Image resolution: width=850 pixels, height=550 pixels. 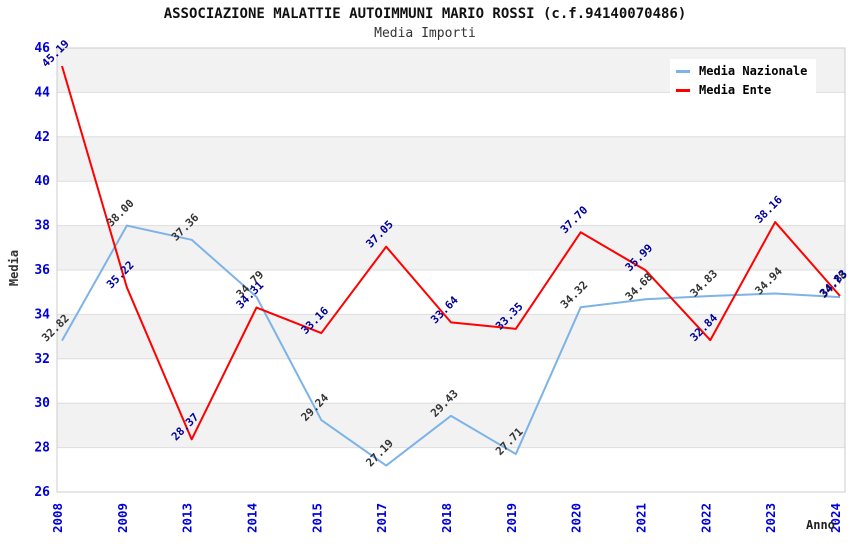 What do you see at coordinates (425, 33) in the screenshot?
I see `chart-subtitle: Media Importi` at bounding box center [425, 33].